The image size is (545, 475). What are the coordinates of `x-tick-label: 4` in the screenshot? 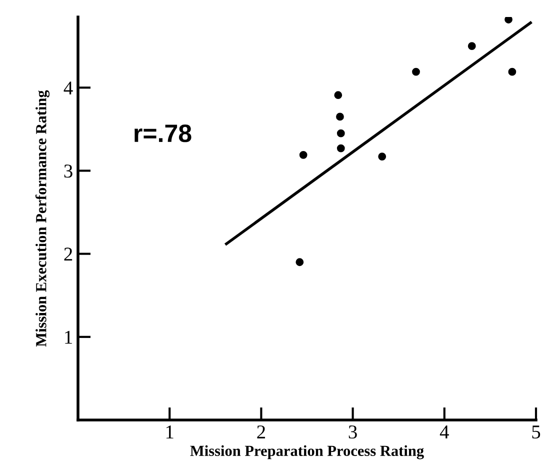 It's located at (444, 432).